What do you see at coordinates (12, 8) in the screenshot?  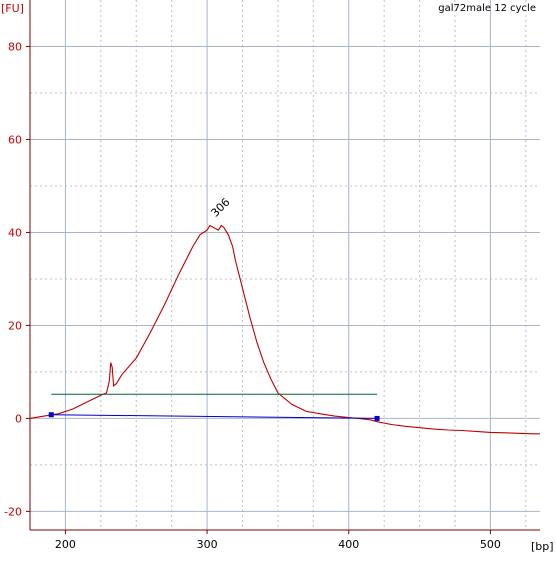 I see `y-axis-label: [FU]` at bounding box center [12, 8].